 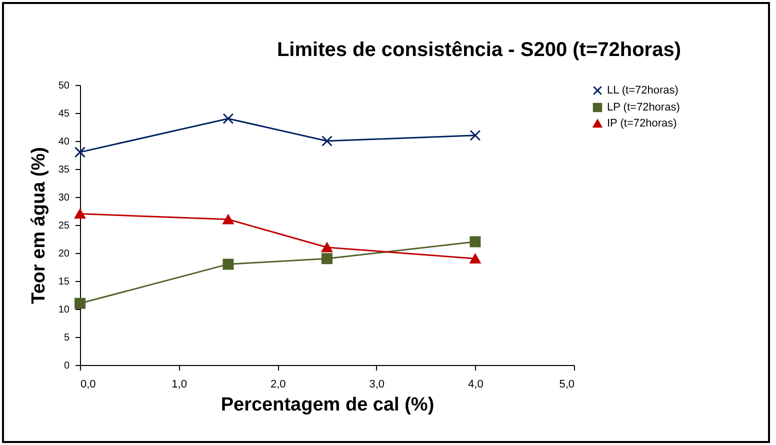 What do you see at coordinates (64, 198) in the screenshot?
I see `y-tick-label: 30` at bounding box center [64, 198].